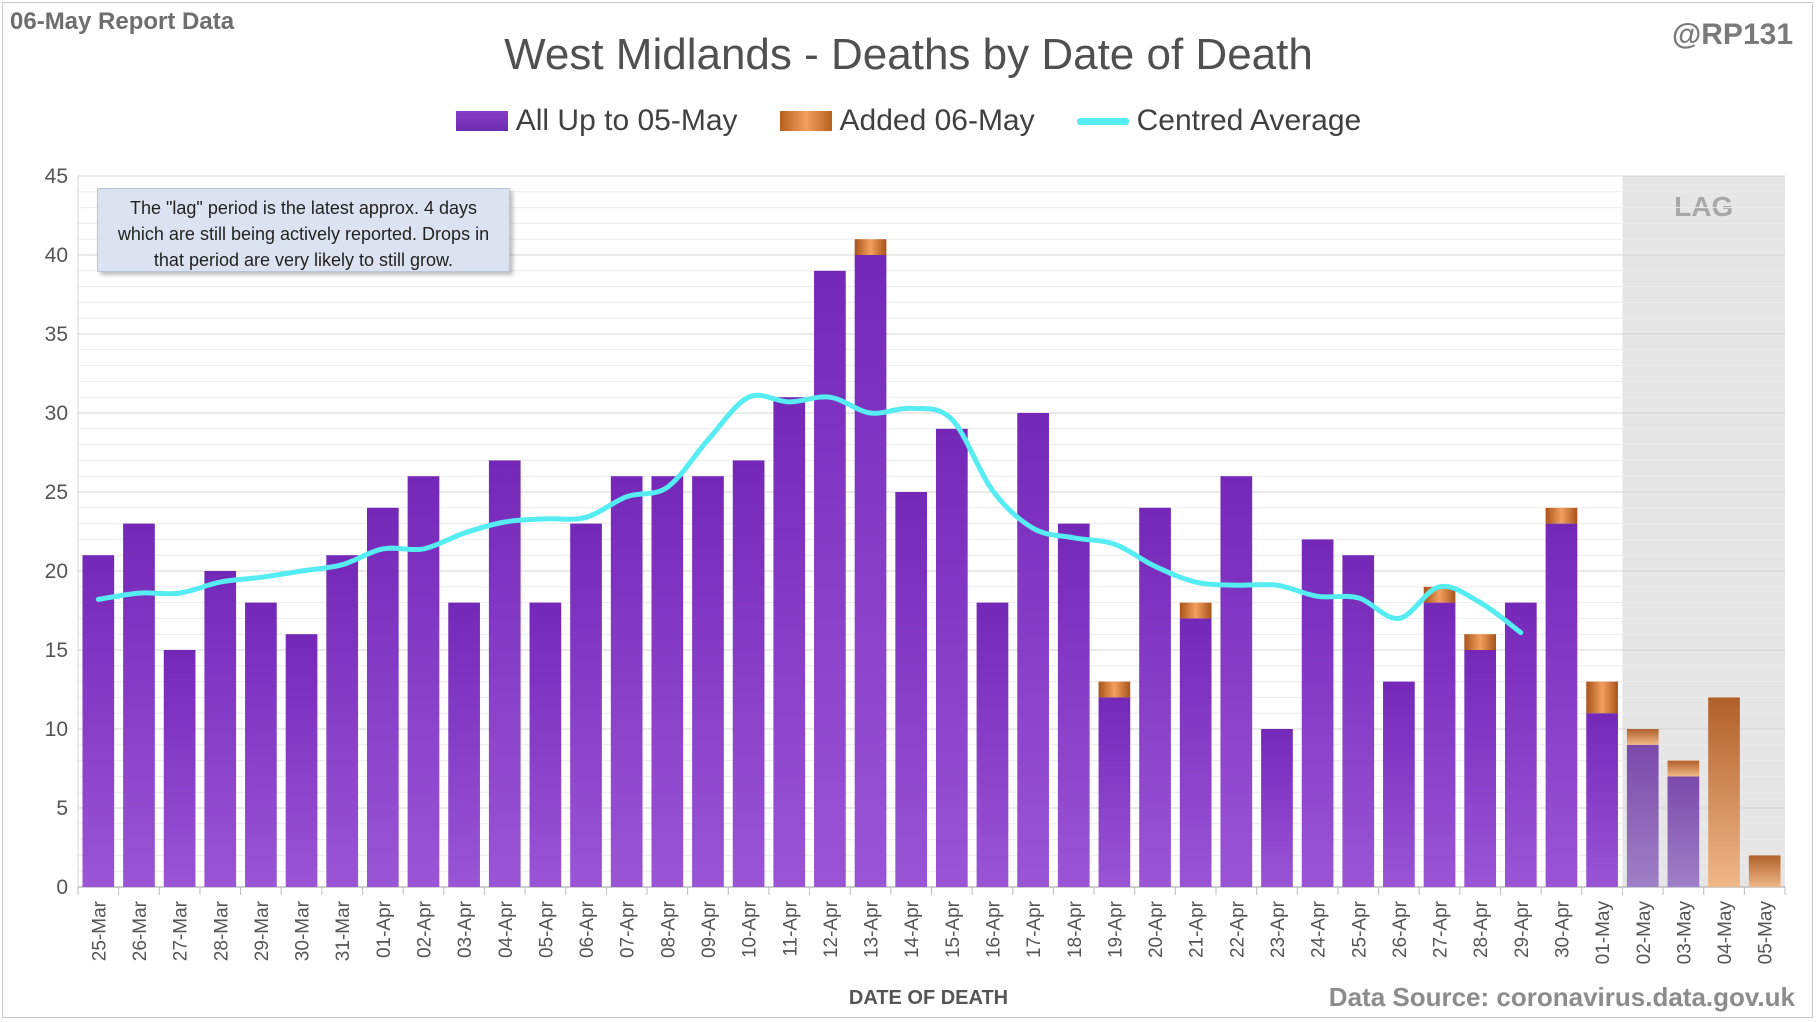 The height and width of the screenshot is (1022, 1817). I want to click on x-tick-label-03-Apr: 03-Apr, so click(465, 929).